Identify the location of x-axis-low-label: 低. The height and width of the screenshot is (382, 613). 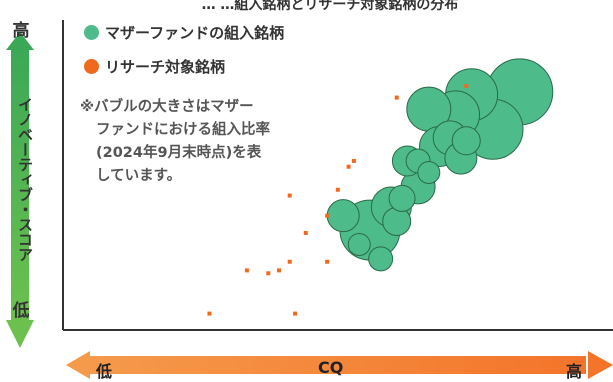
(104, 371).